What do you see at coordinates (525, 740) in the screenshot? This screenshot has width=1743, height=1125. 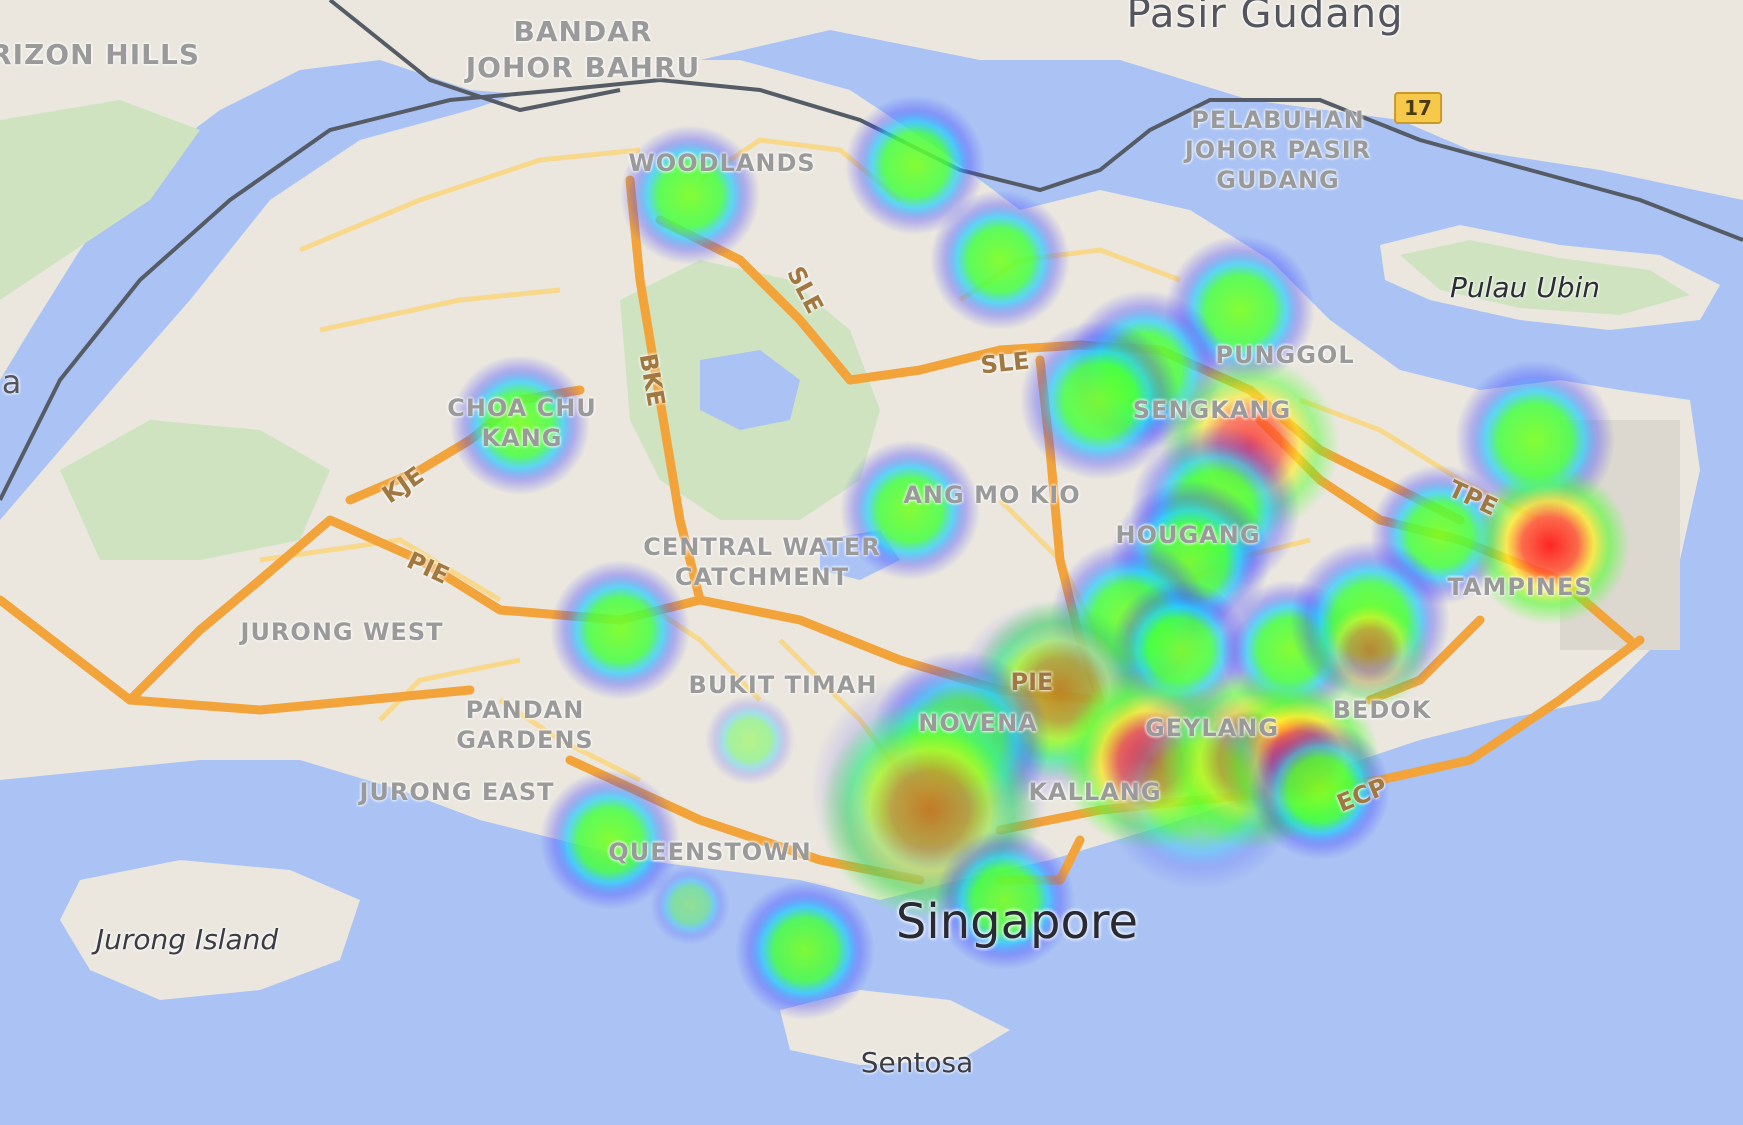 I see `label-gardens: GARDENS` at bounding box center [525, 740].